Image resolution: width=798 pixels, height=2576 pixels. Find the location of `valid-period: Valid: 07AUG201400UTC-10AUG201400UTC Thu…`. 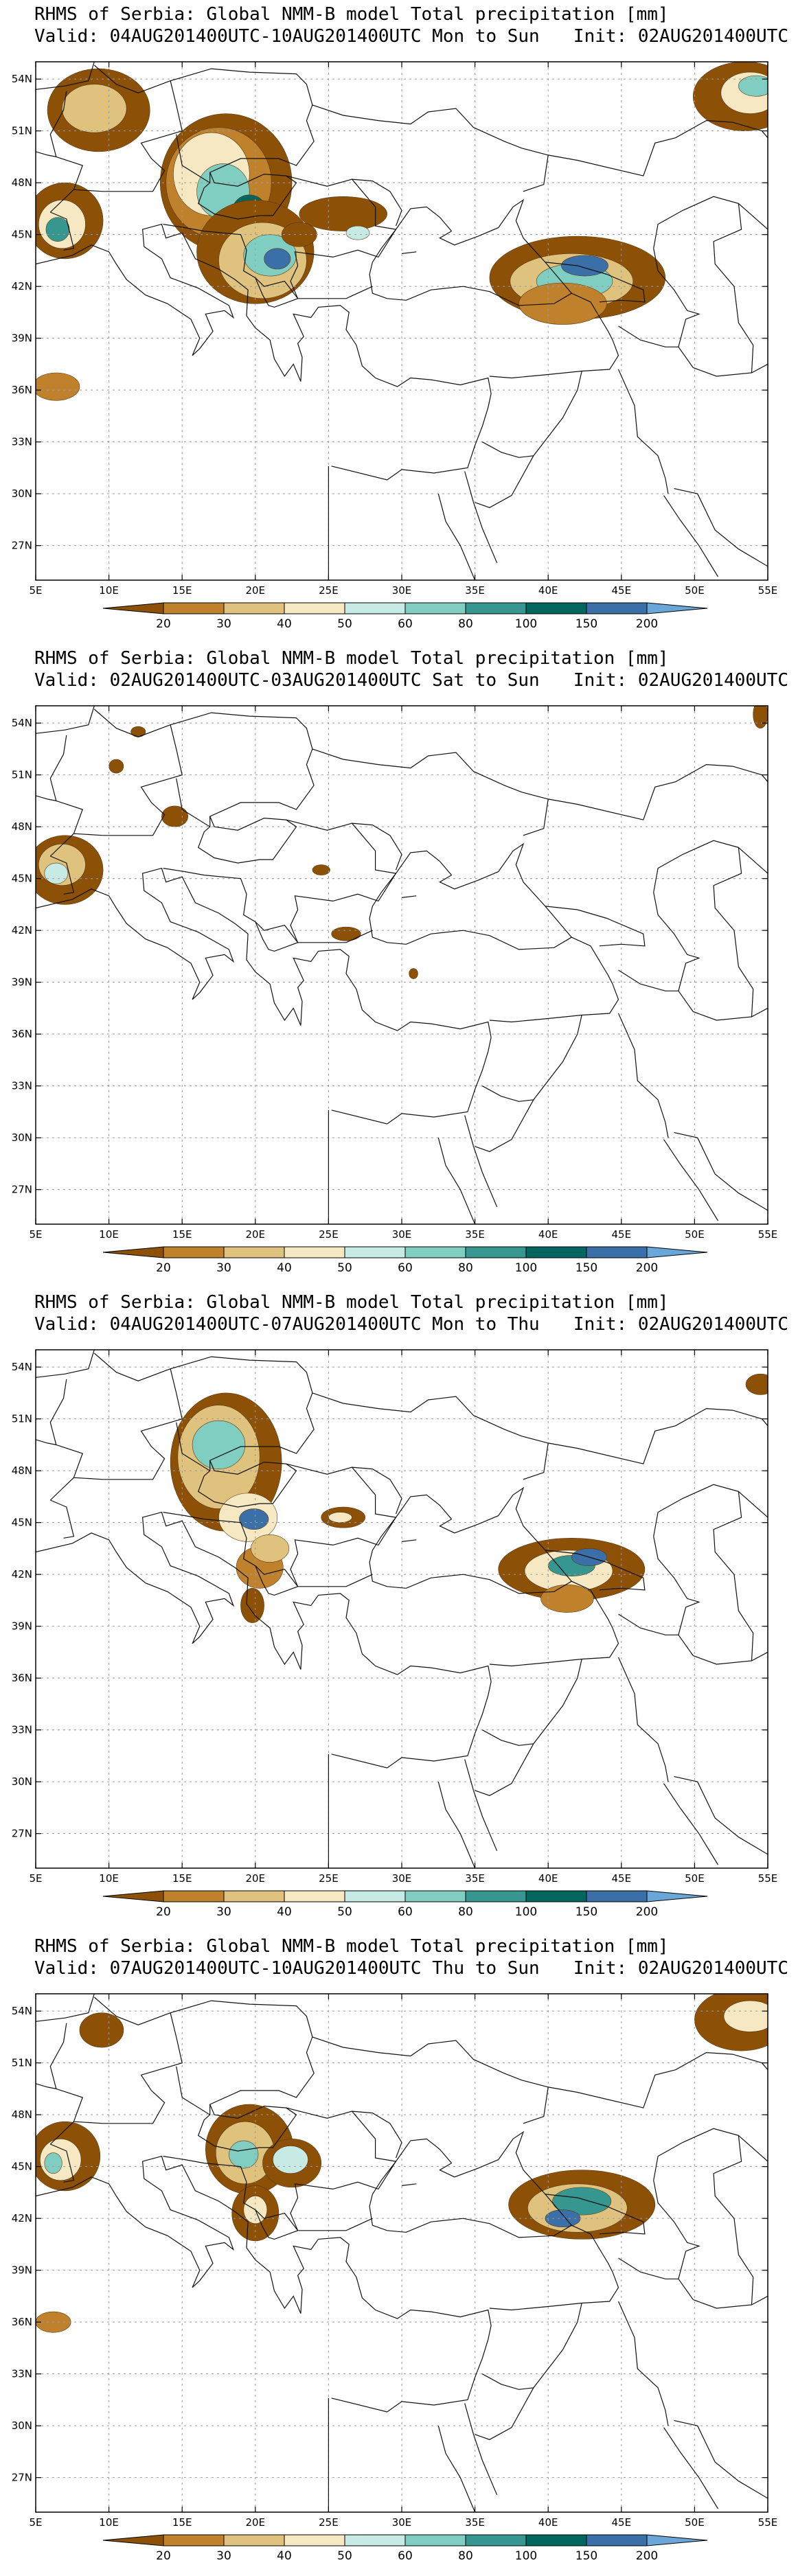

valid-period: Valid: 07AUG201400UTC-10AUG201400UTC Thu… is located at coordinates (287, 1968).